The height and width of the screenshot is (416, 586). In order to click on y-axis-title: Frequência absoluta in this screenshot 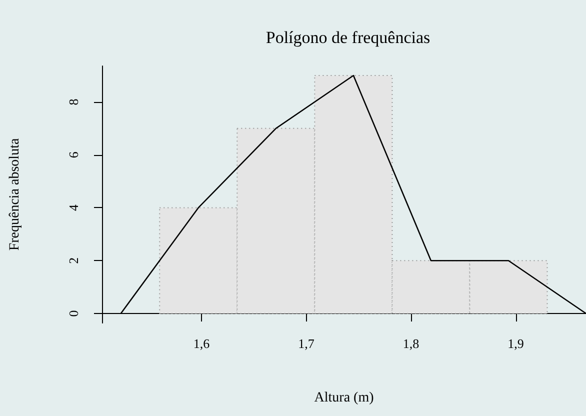, I will do `click(15, 194)`.